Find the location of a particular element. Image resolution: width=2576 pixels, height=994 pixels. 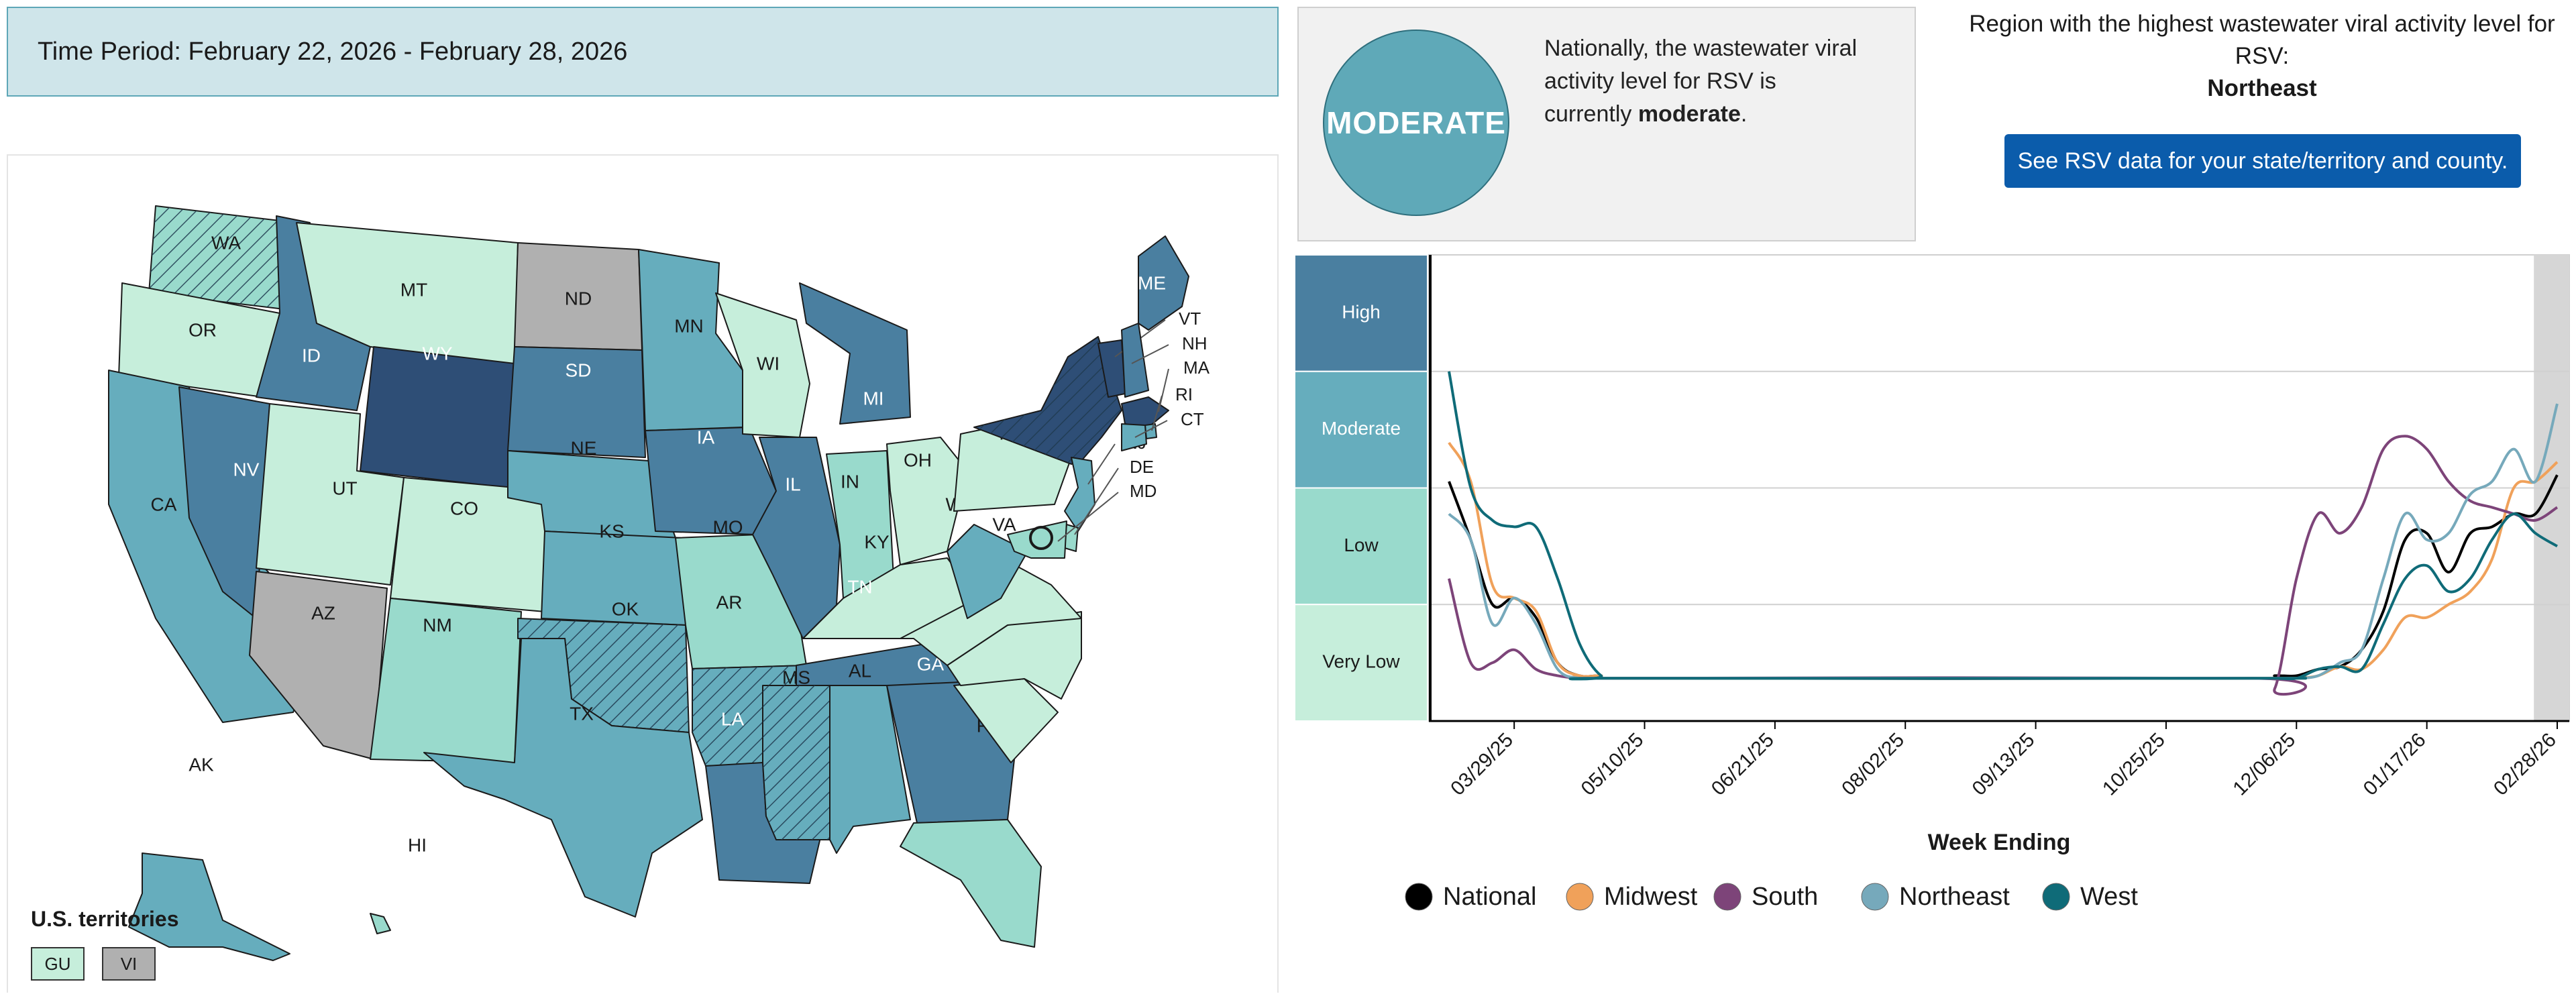

state-hi: HI is located at coordinates (398, 884).